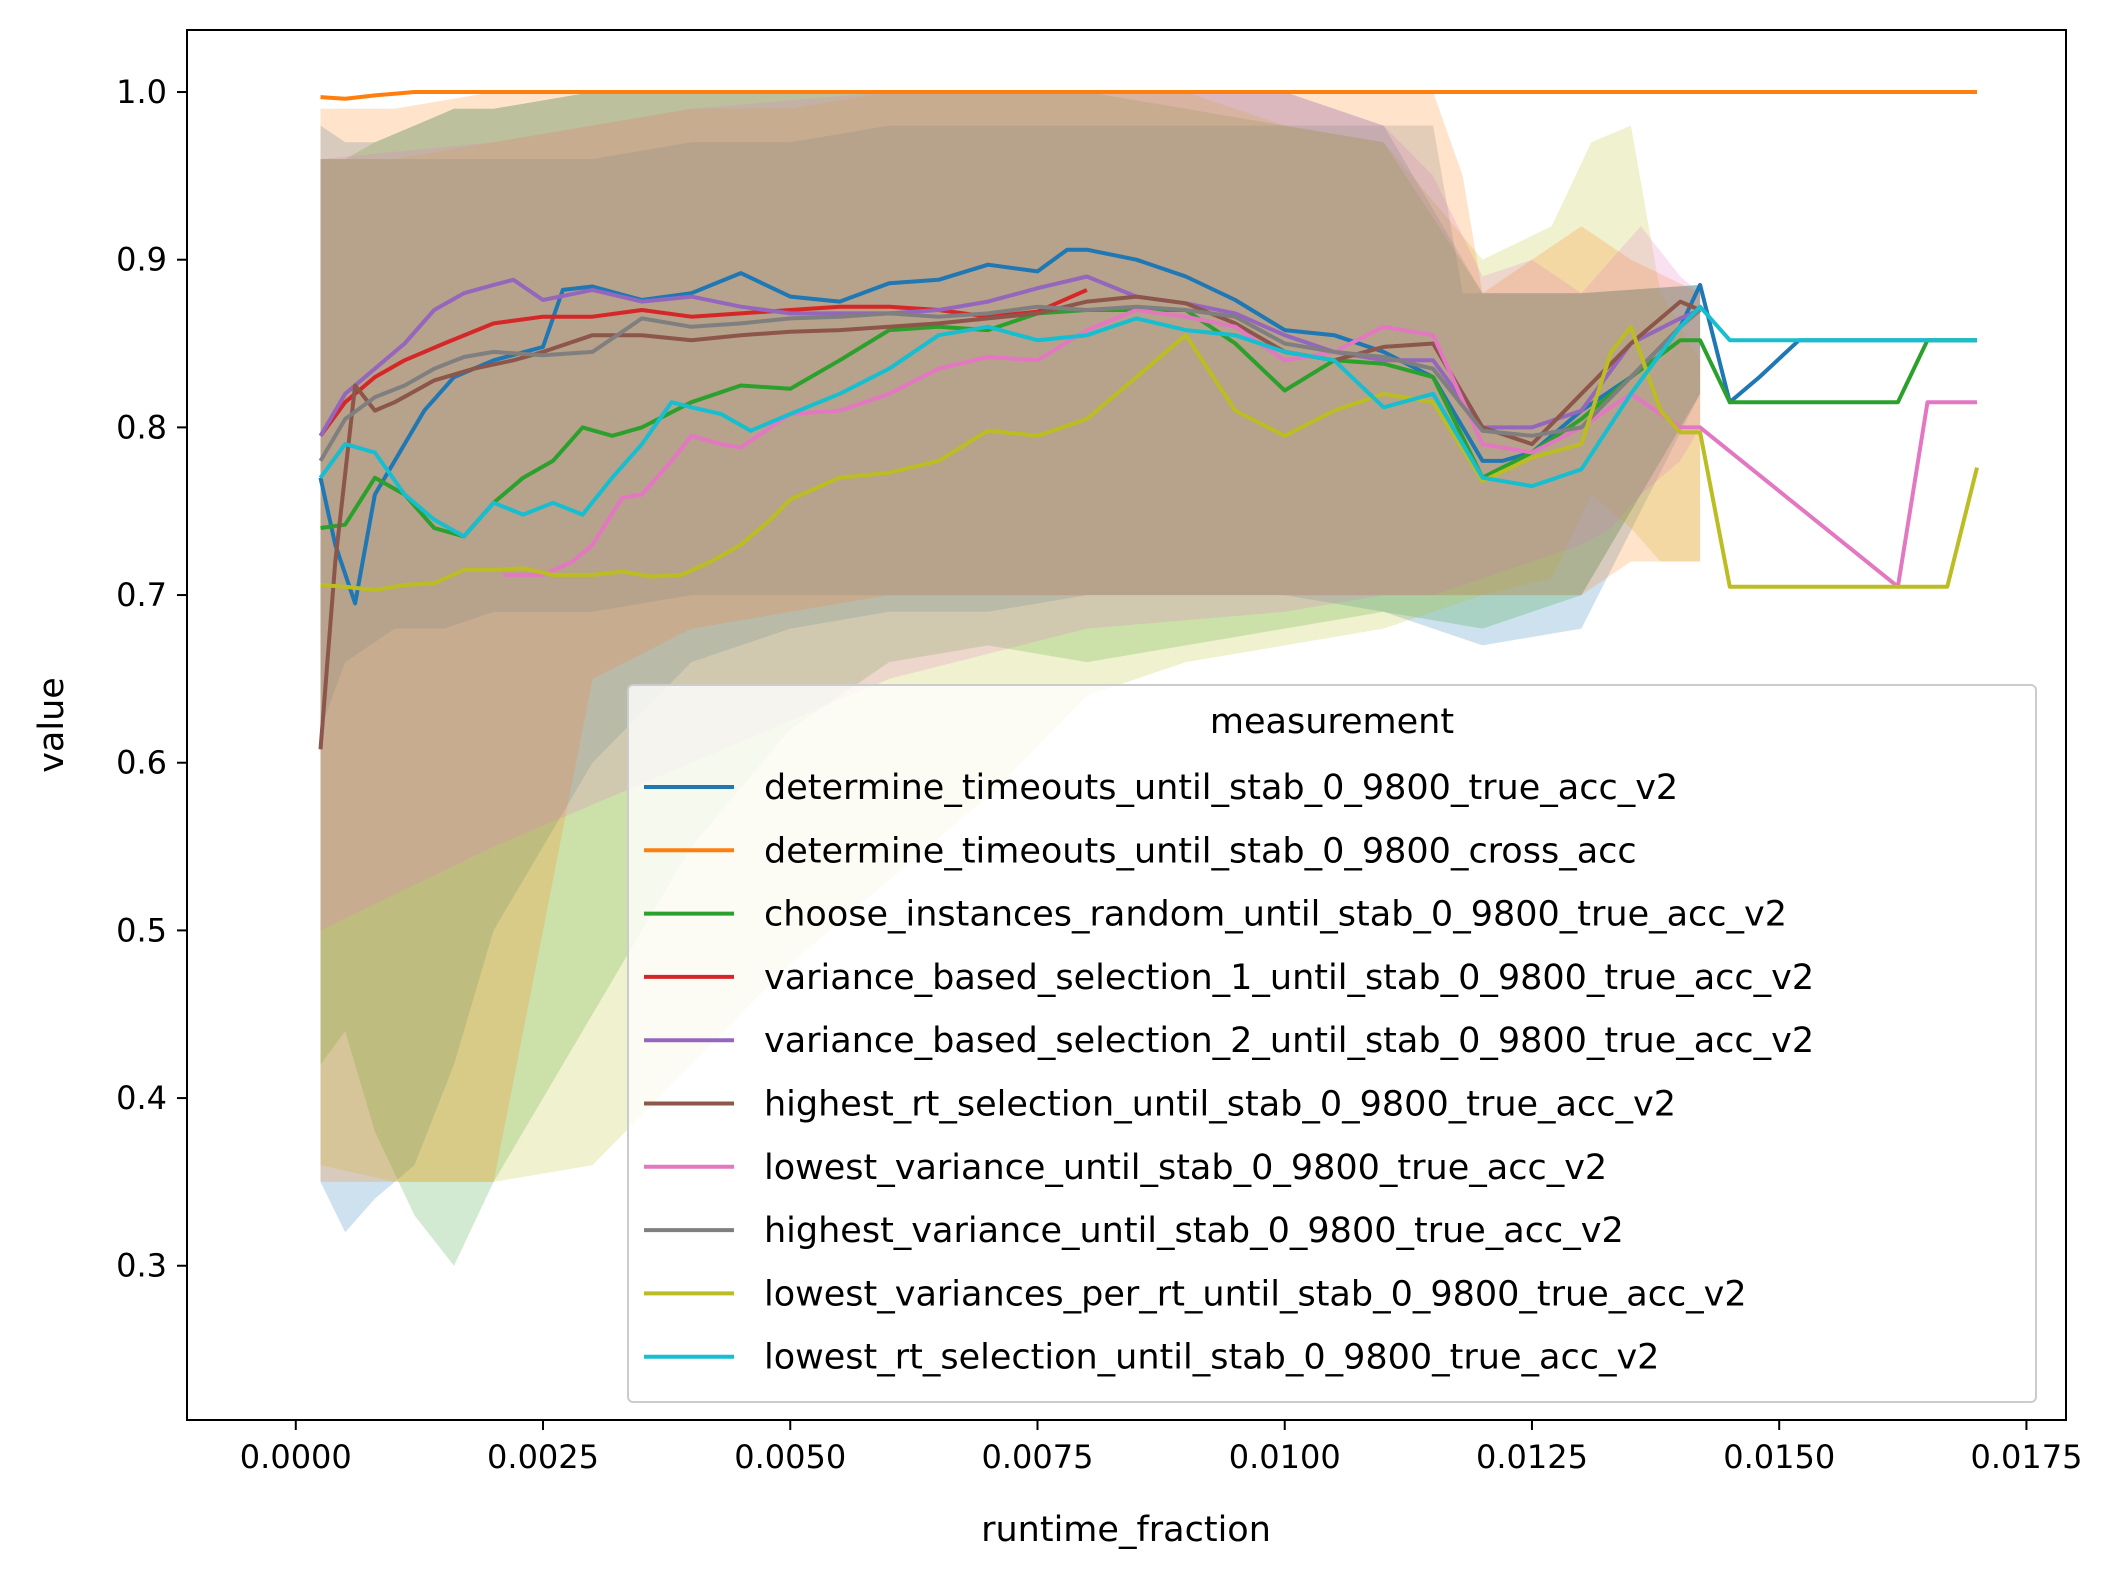 The height and width of the screenshot is (1576, 2112). Describe the element at coordinates (141, 763) in the screenshot. I see `y-tick-label: 0.6` at that location.